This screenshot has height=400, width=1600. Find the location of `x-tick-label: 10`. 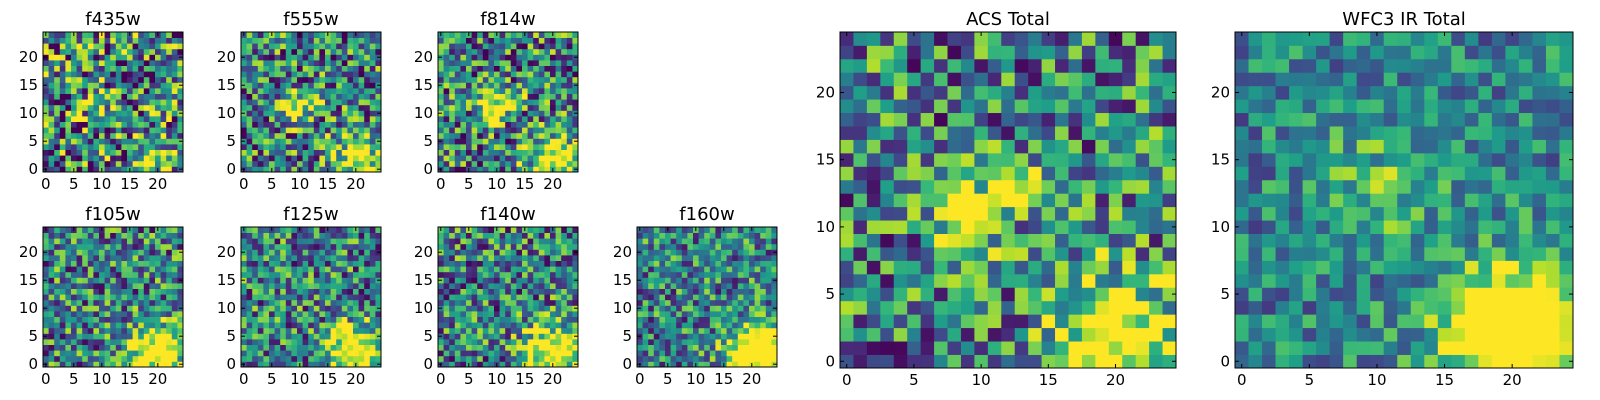

x-tick-label: 10 is located at coordinates (101, 379).